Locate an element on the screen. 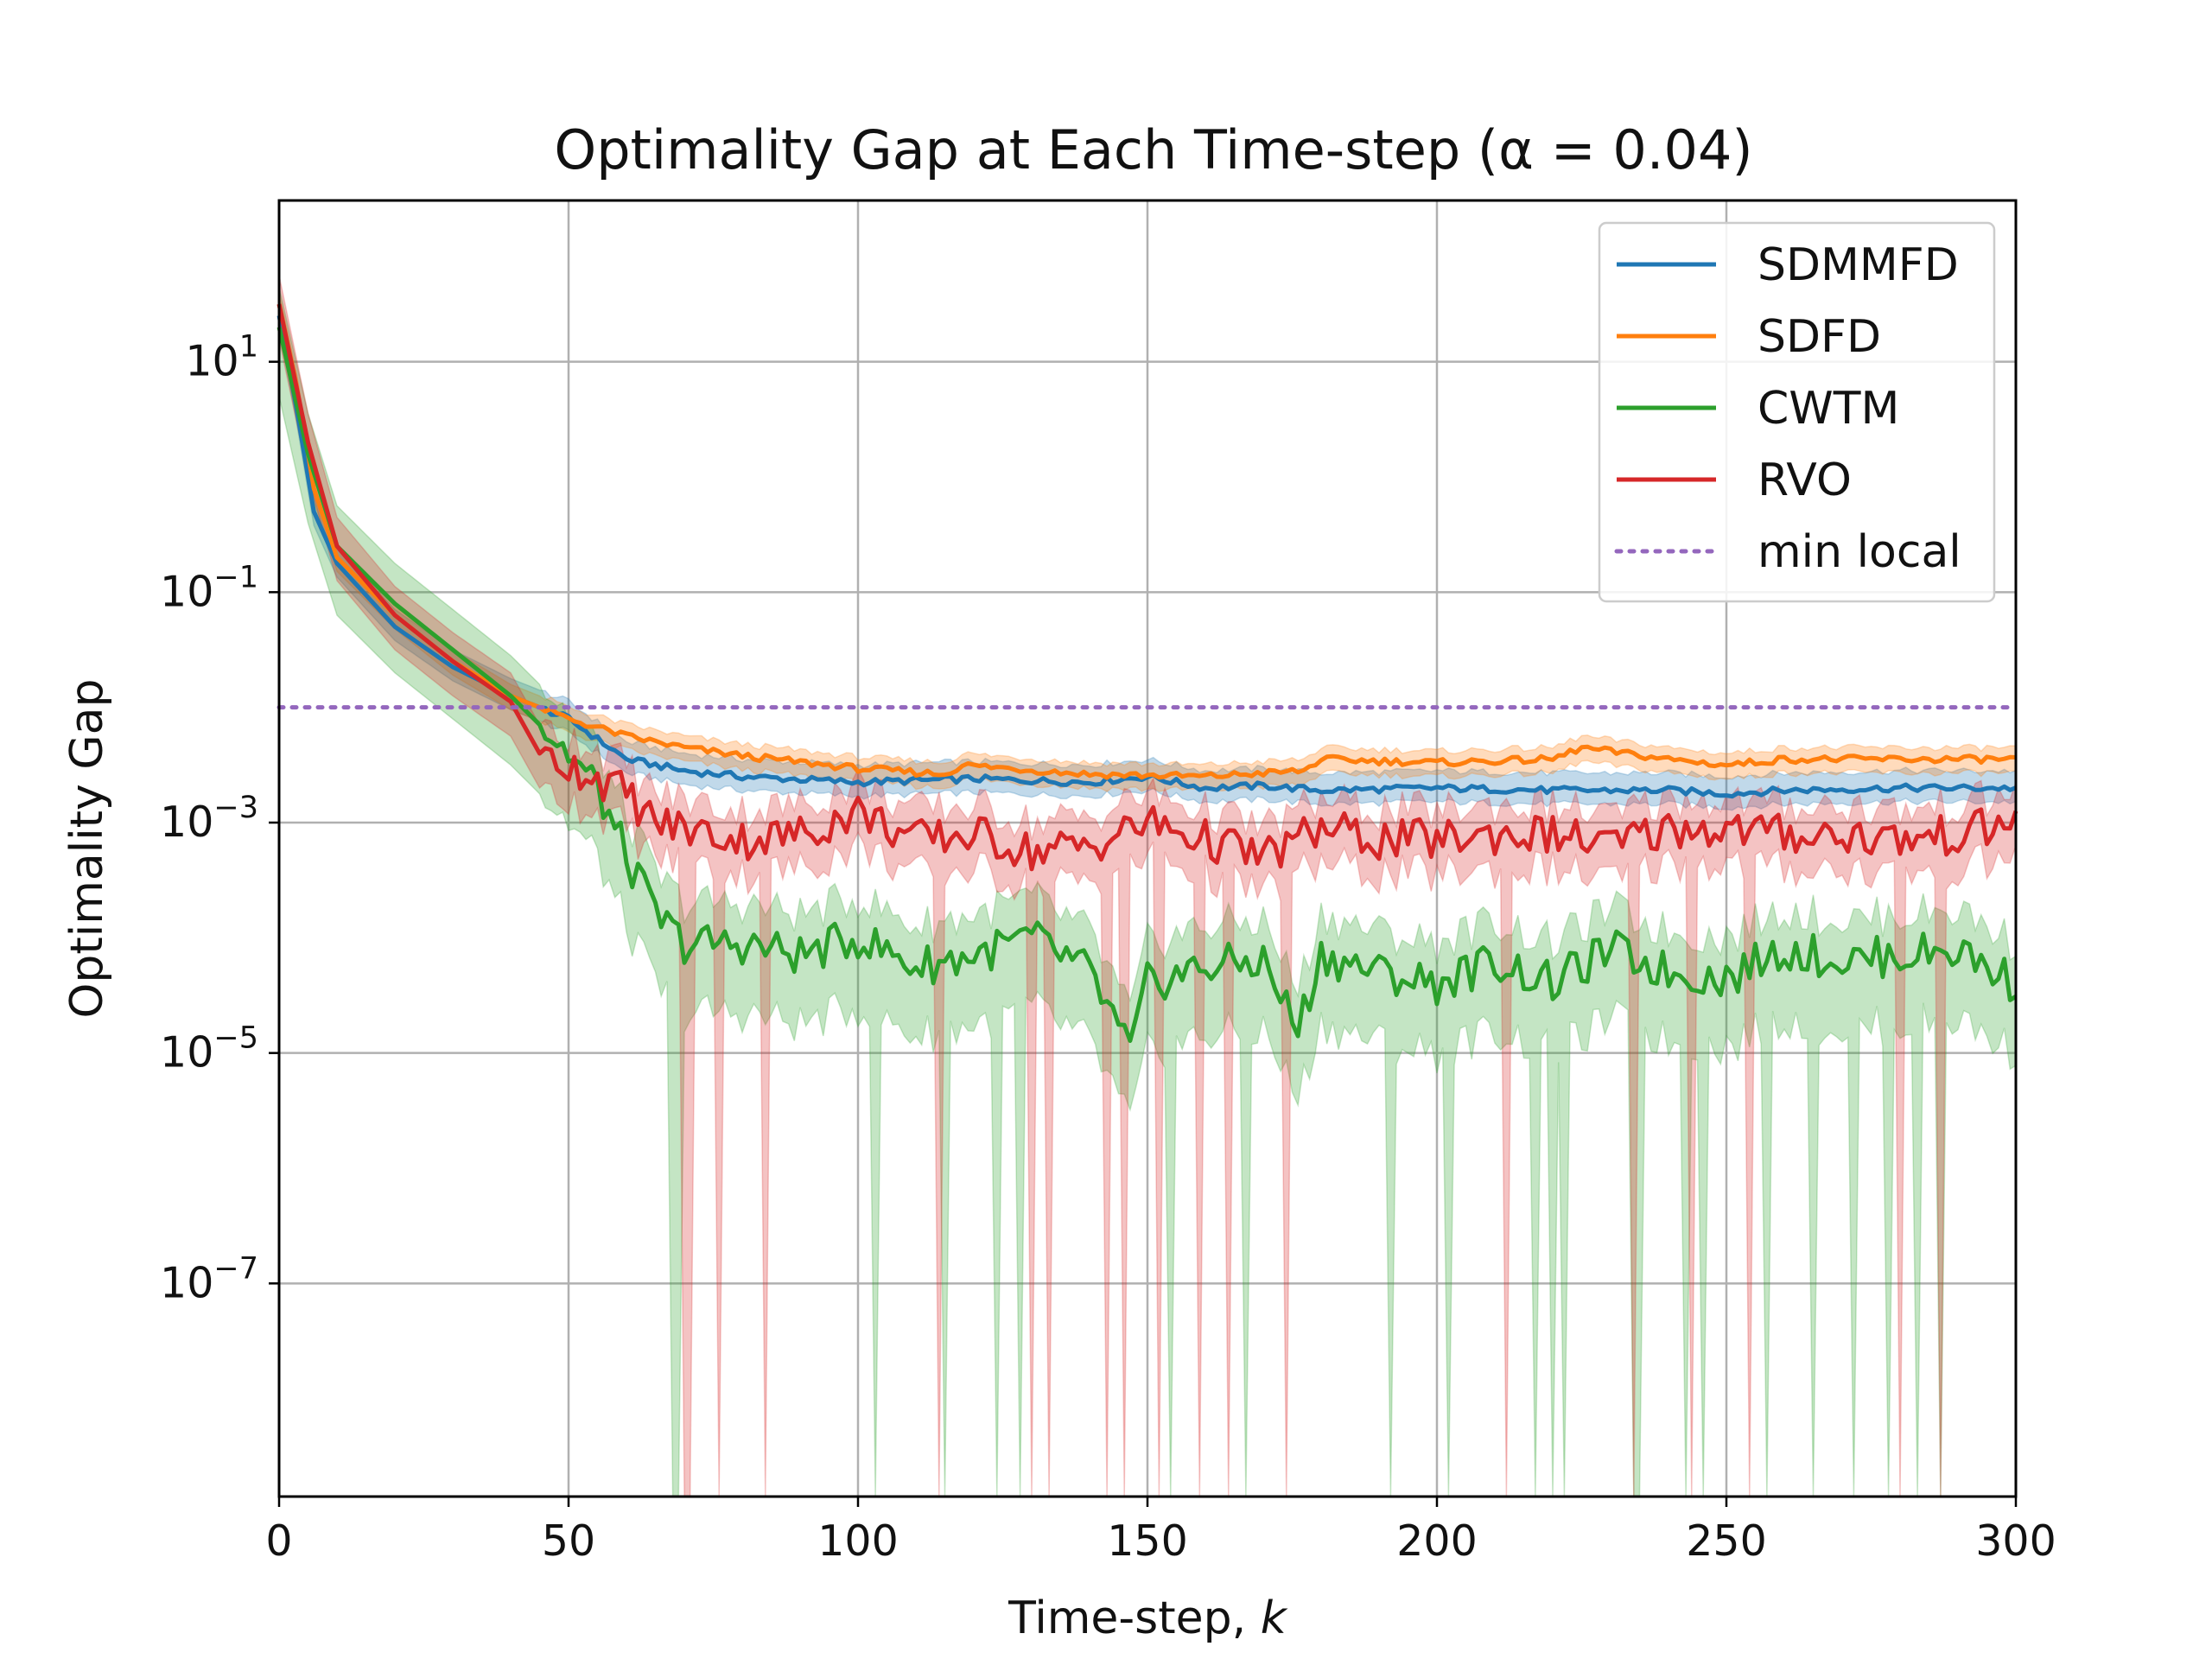  y-tick-label: 10¹ is located at coordinates (221, 358).